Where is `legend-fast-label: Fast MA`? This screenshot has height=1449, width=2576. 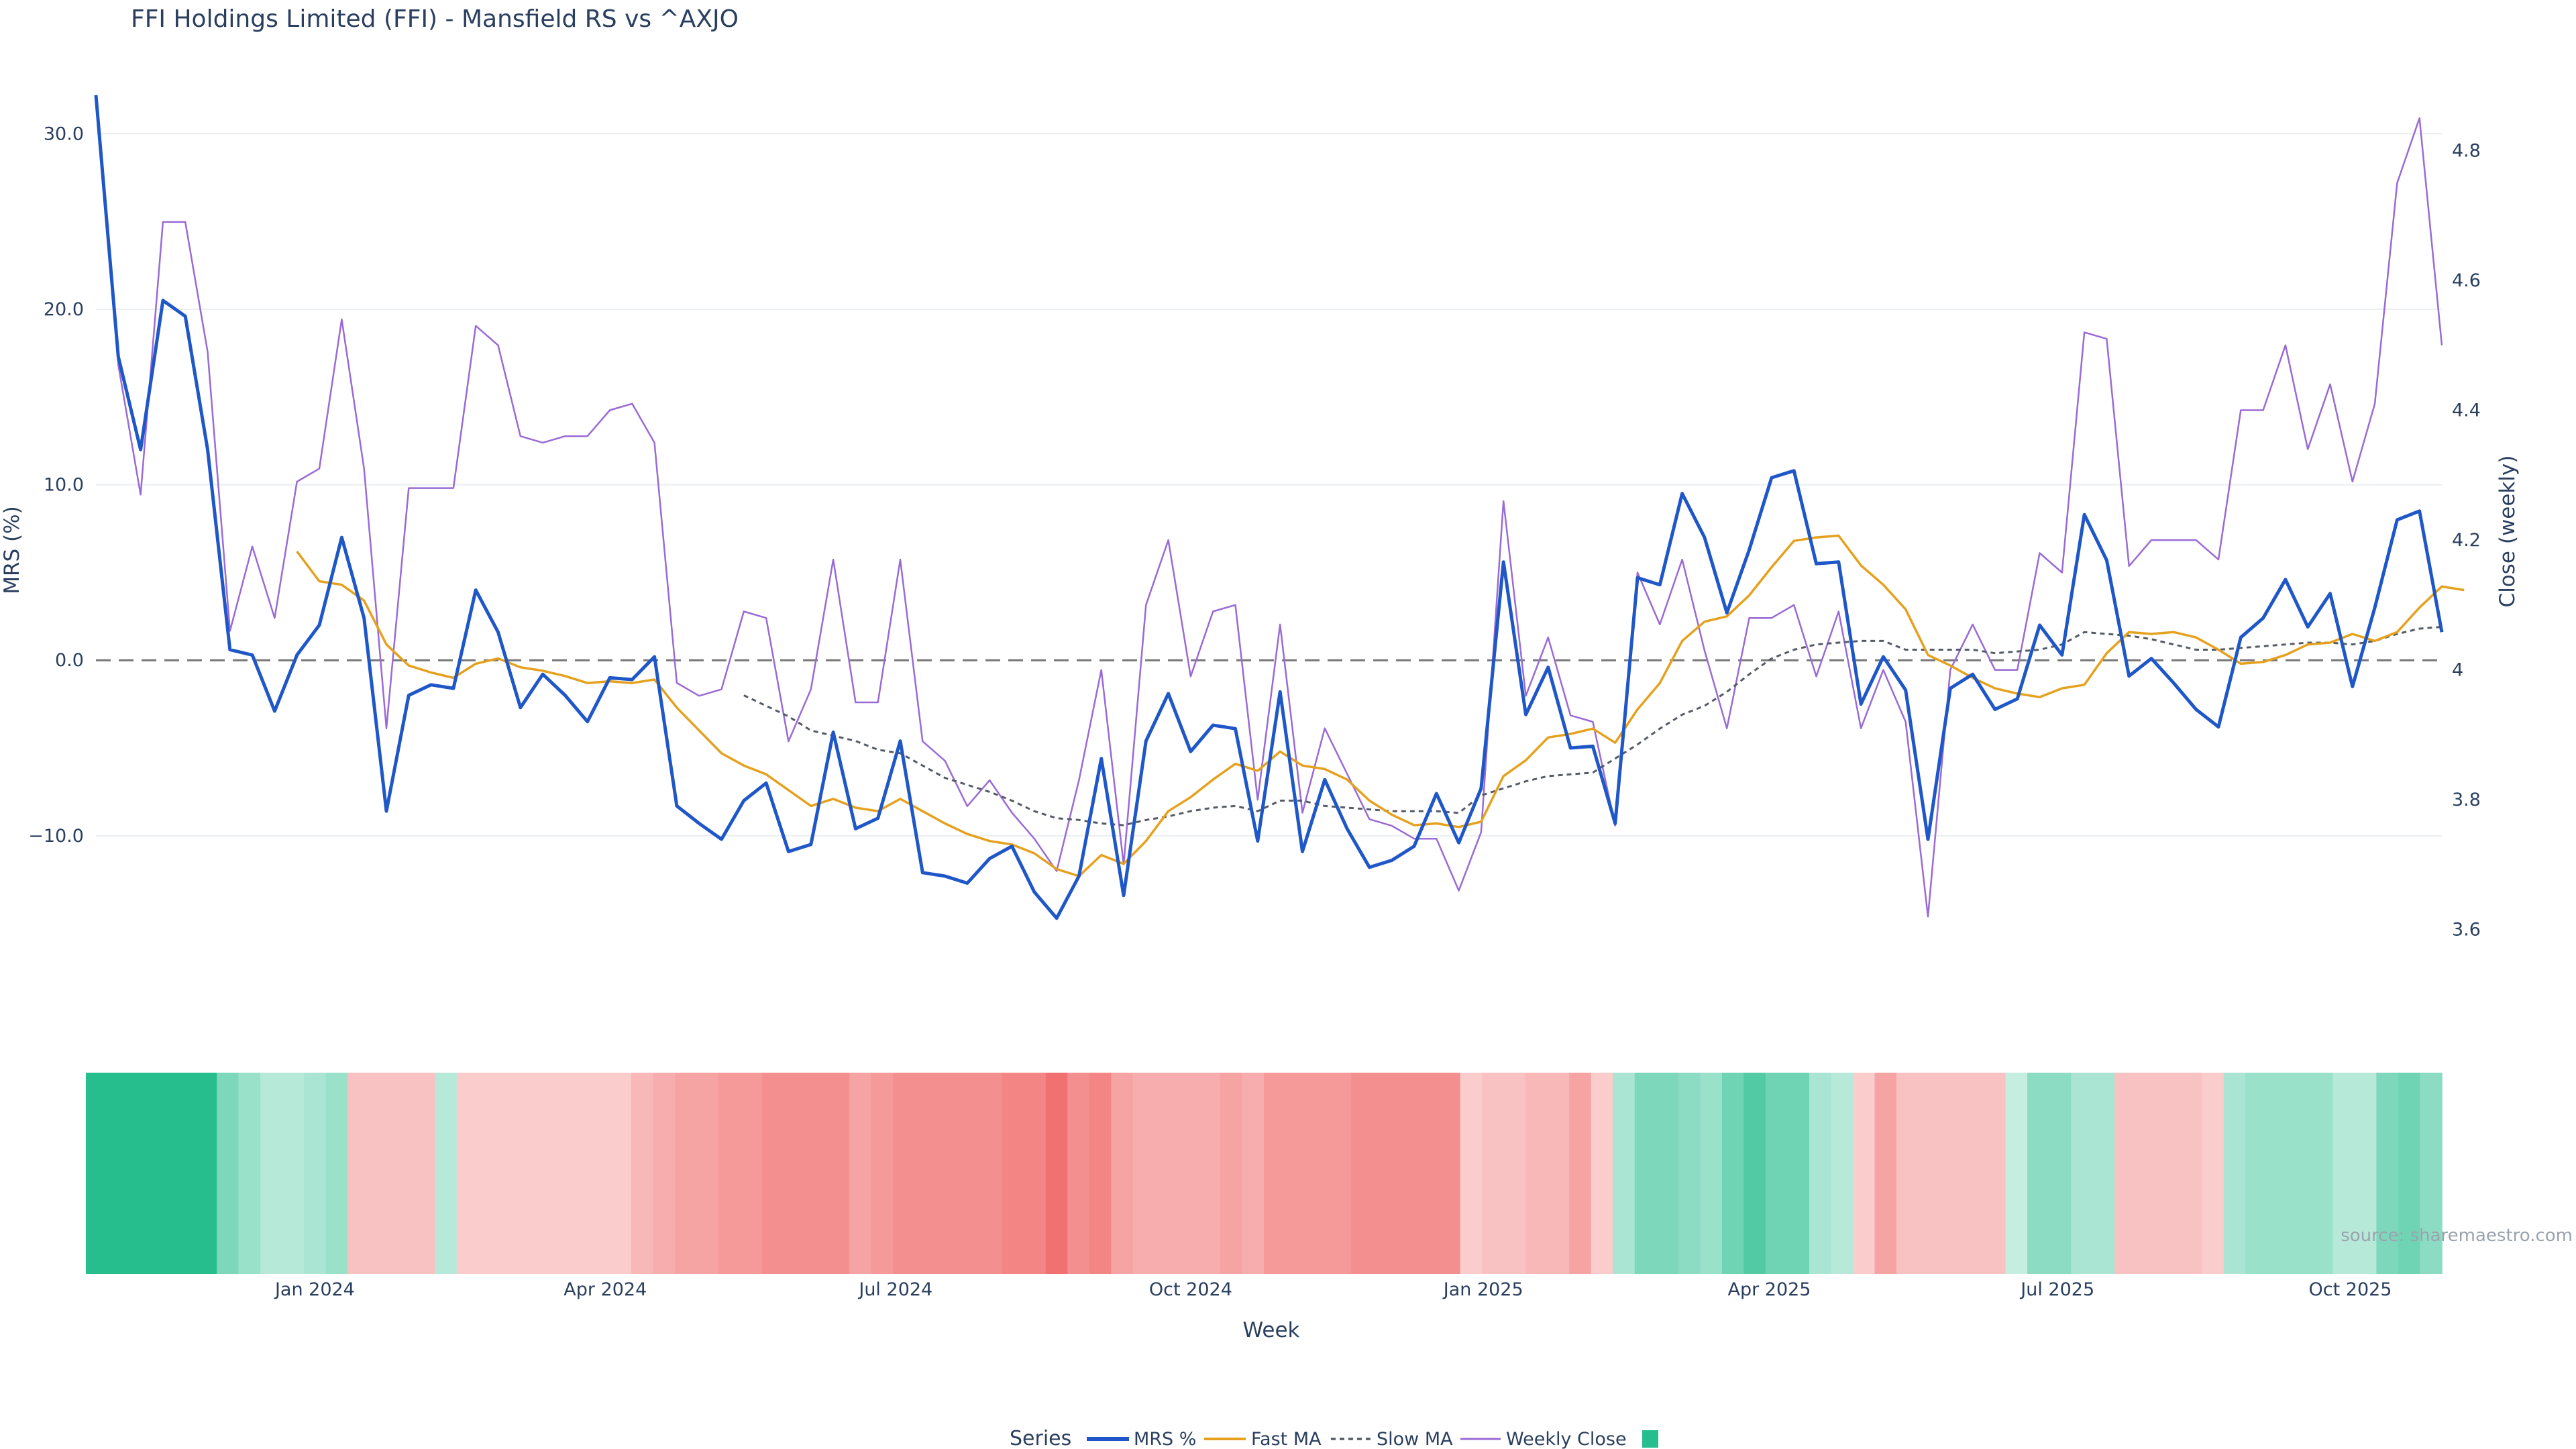 legend-fast-label: Fast MA is located at coordinates (1286, 1439).